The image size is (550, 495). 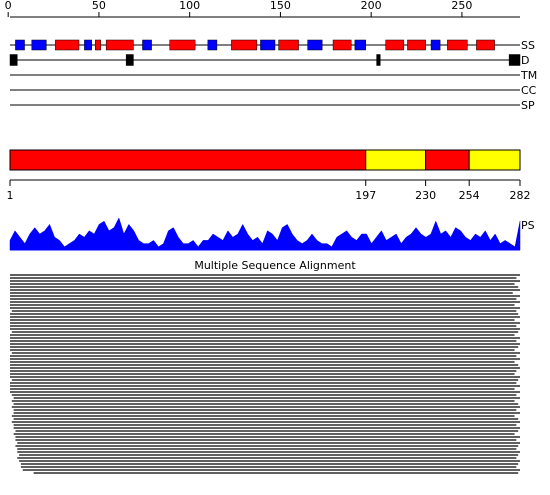 What do you see at coordinates (528, 45) in the screenshot?
I see `track-label: SS` at bounding box center [528, 45].